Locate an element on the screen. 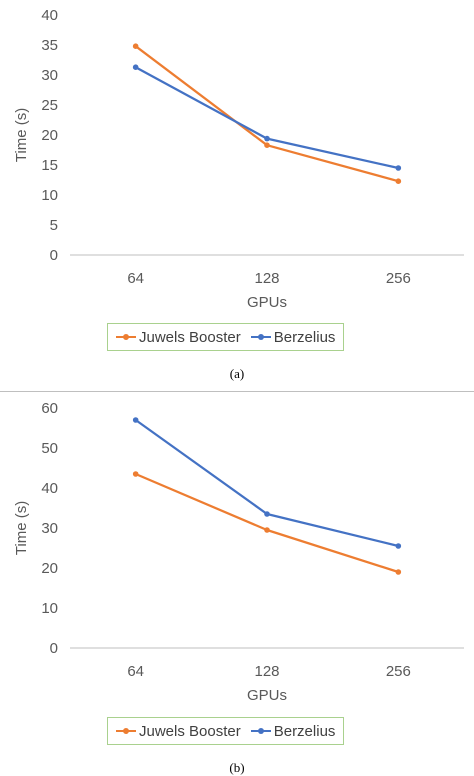 The width and height of the screenshot is (474, 776). y-tick-label: 5 is located at coordinates (54, 225).